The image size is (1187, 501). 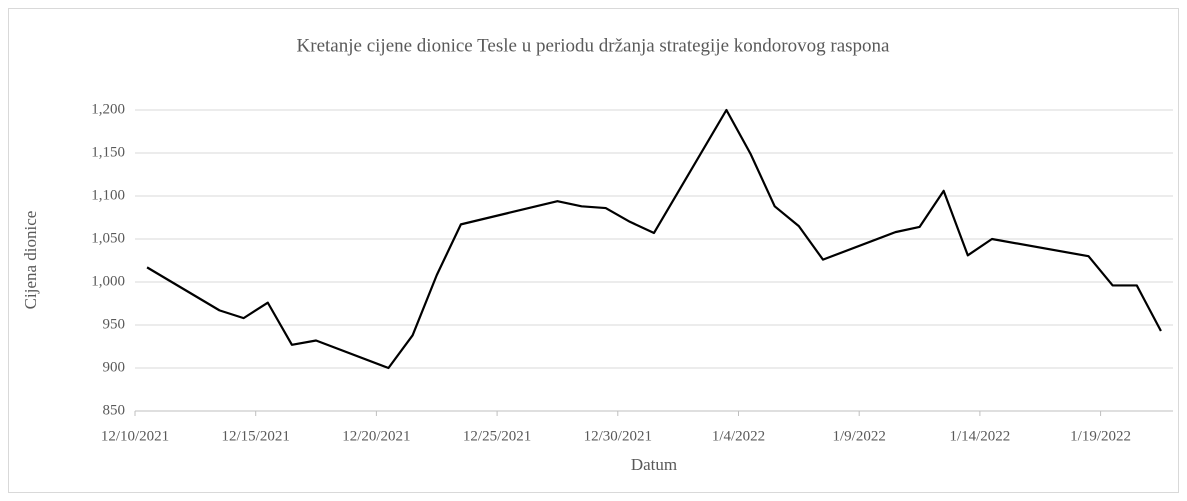 I want to click on y-tick-label: 1,100, so click(x=108, y=195).